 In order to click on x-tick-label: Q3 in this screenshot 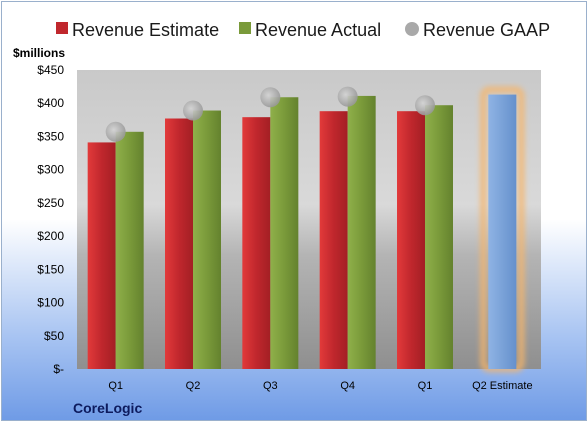, I will do `click(270, 386)`.